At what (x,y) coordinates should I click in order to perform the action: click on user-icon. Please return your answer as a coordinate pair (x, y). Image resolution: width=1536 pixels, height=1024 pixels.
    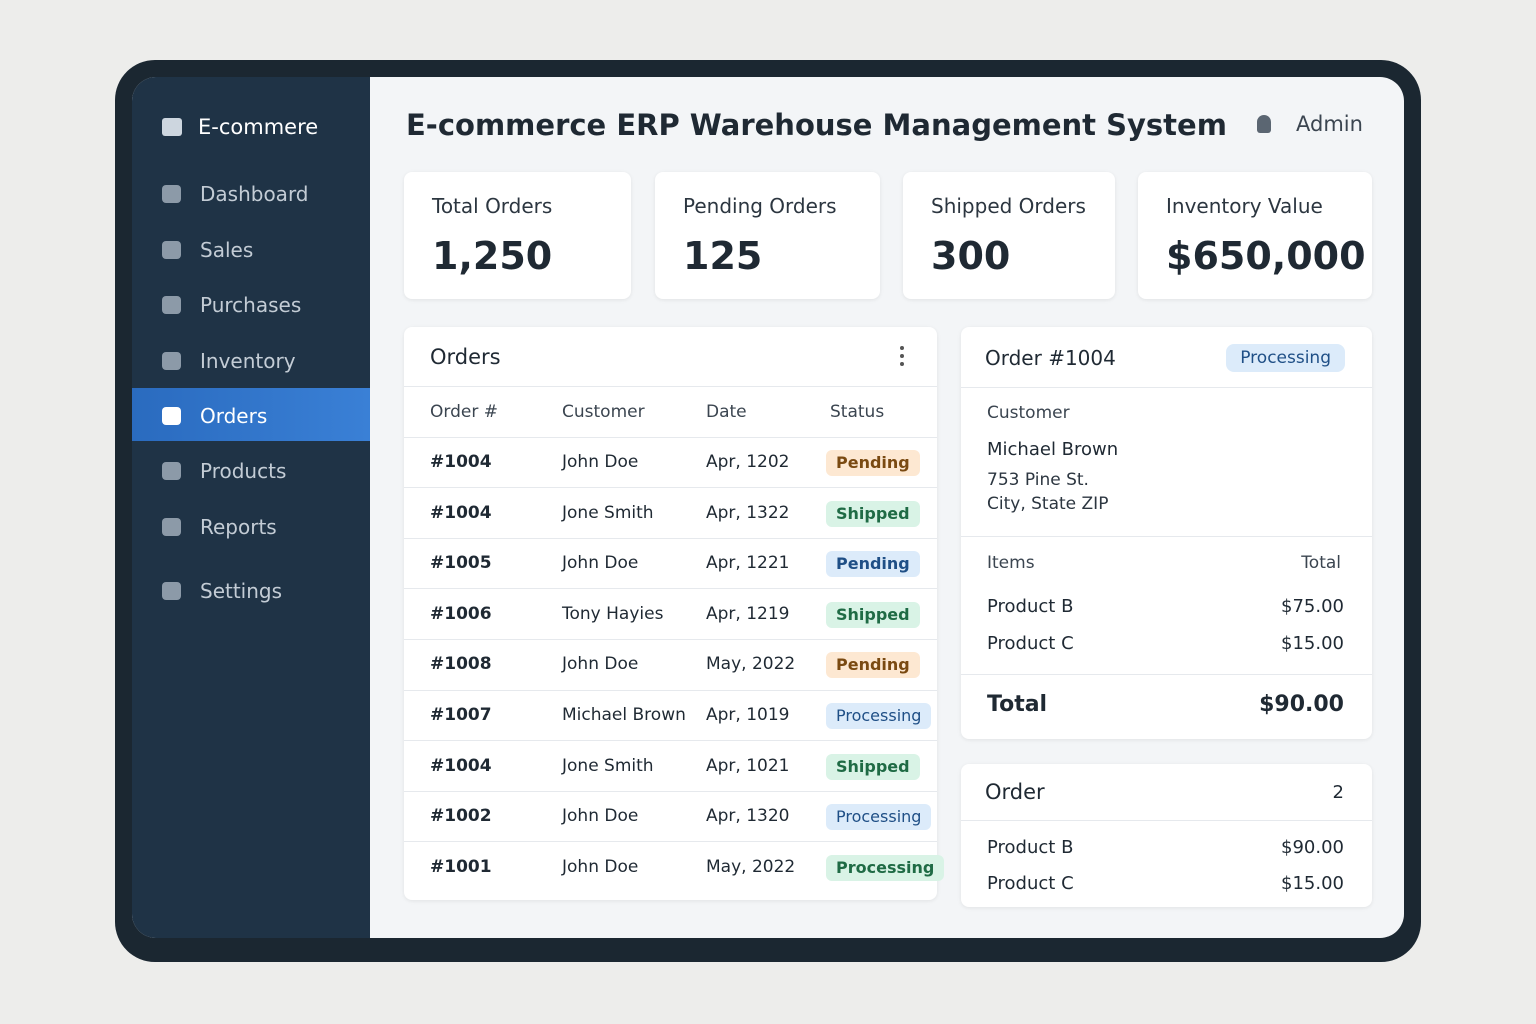
    Looking at the image, I should click on (1264, 124).